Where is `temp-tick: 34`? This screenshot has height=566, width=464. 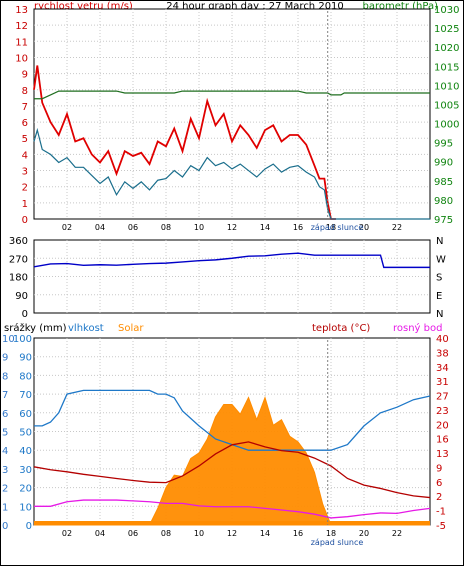 temp-tick: 34 is located at coordinates (442, 368).